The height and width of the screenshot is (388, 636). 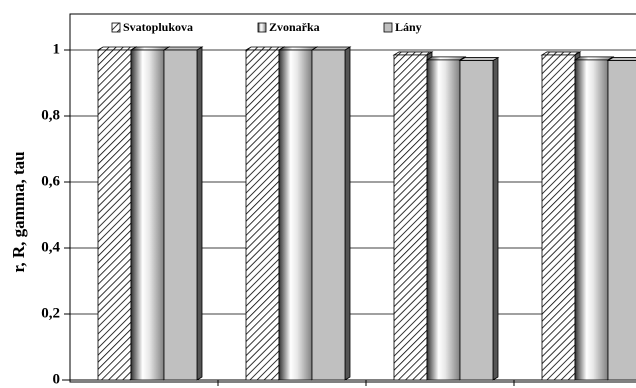 I want to click on y-tick-label: 0,4, so click(x=50, y=247).